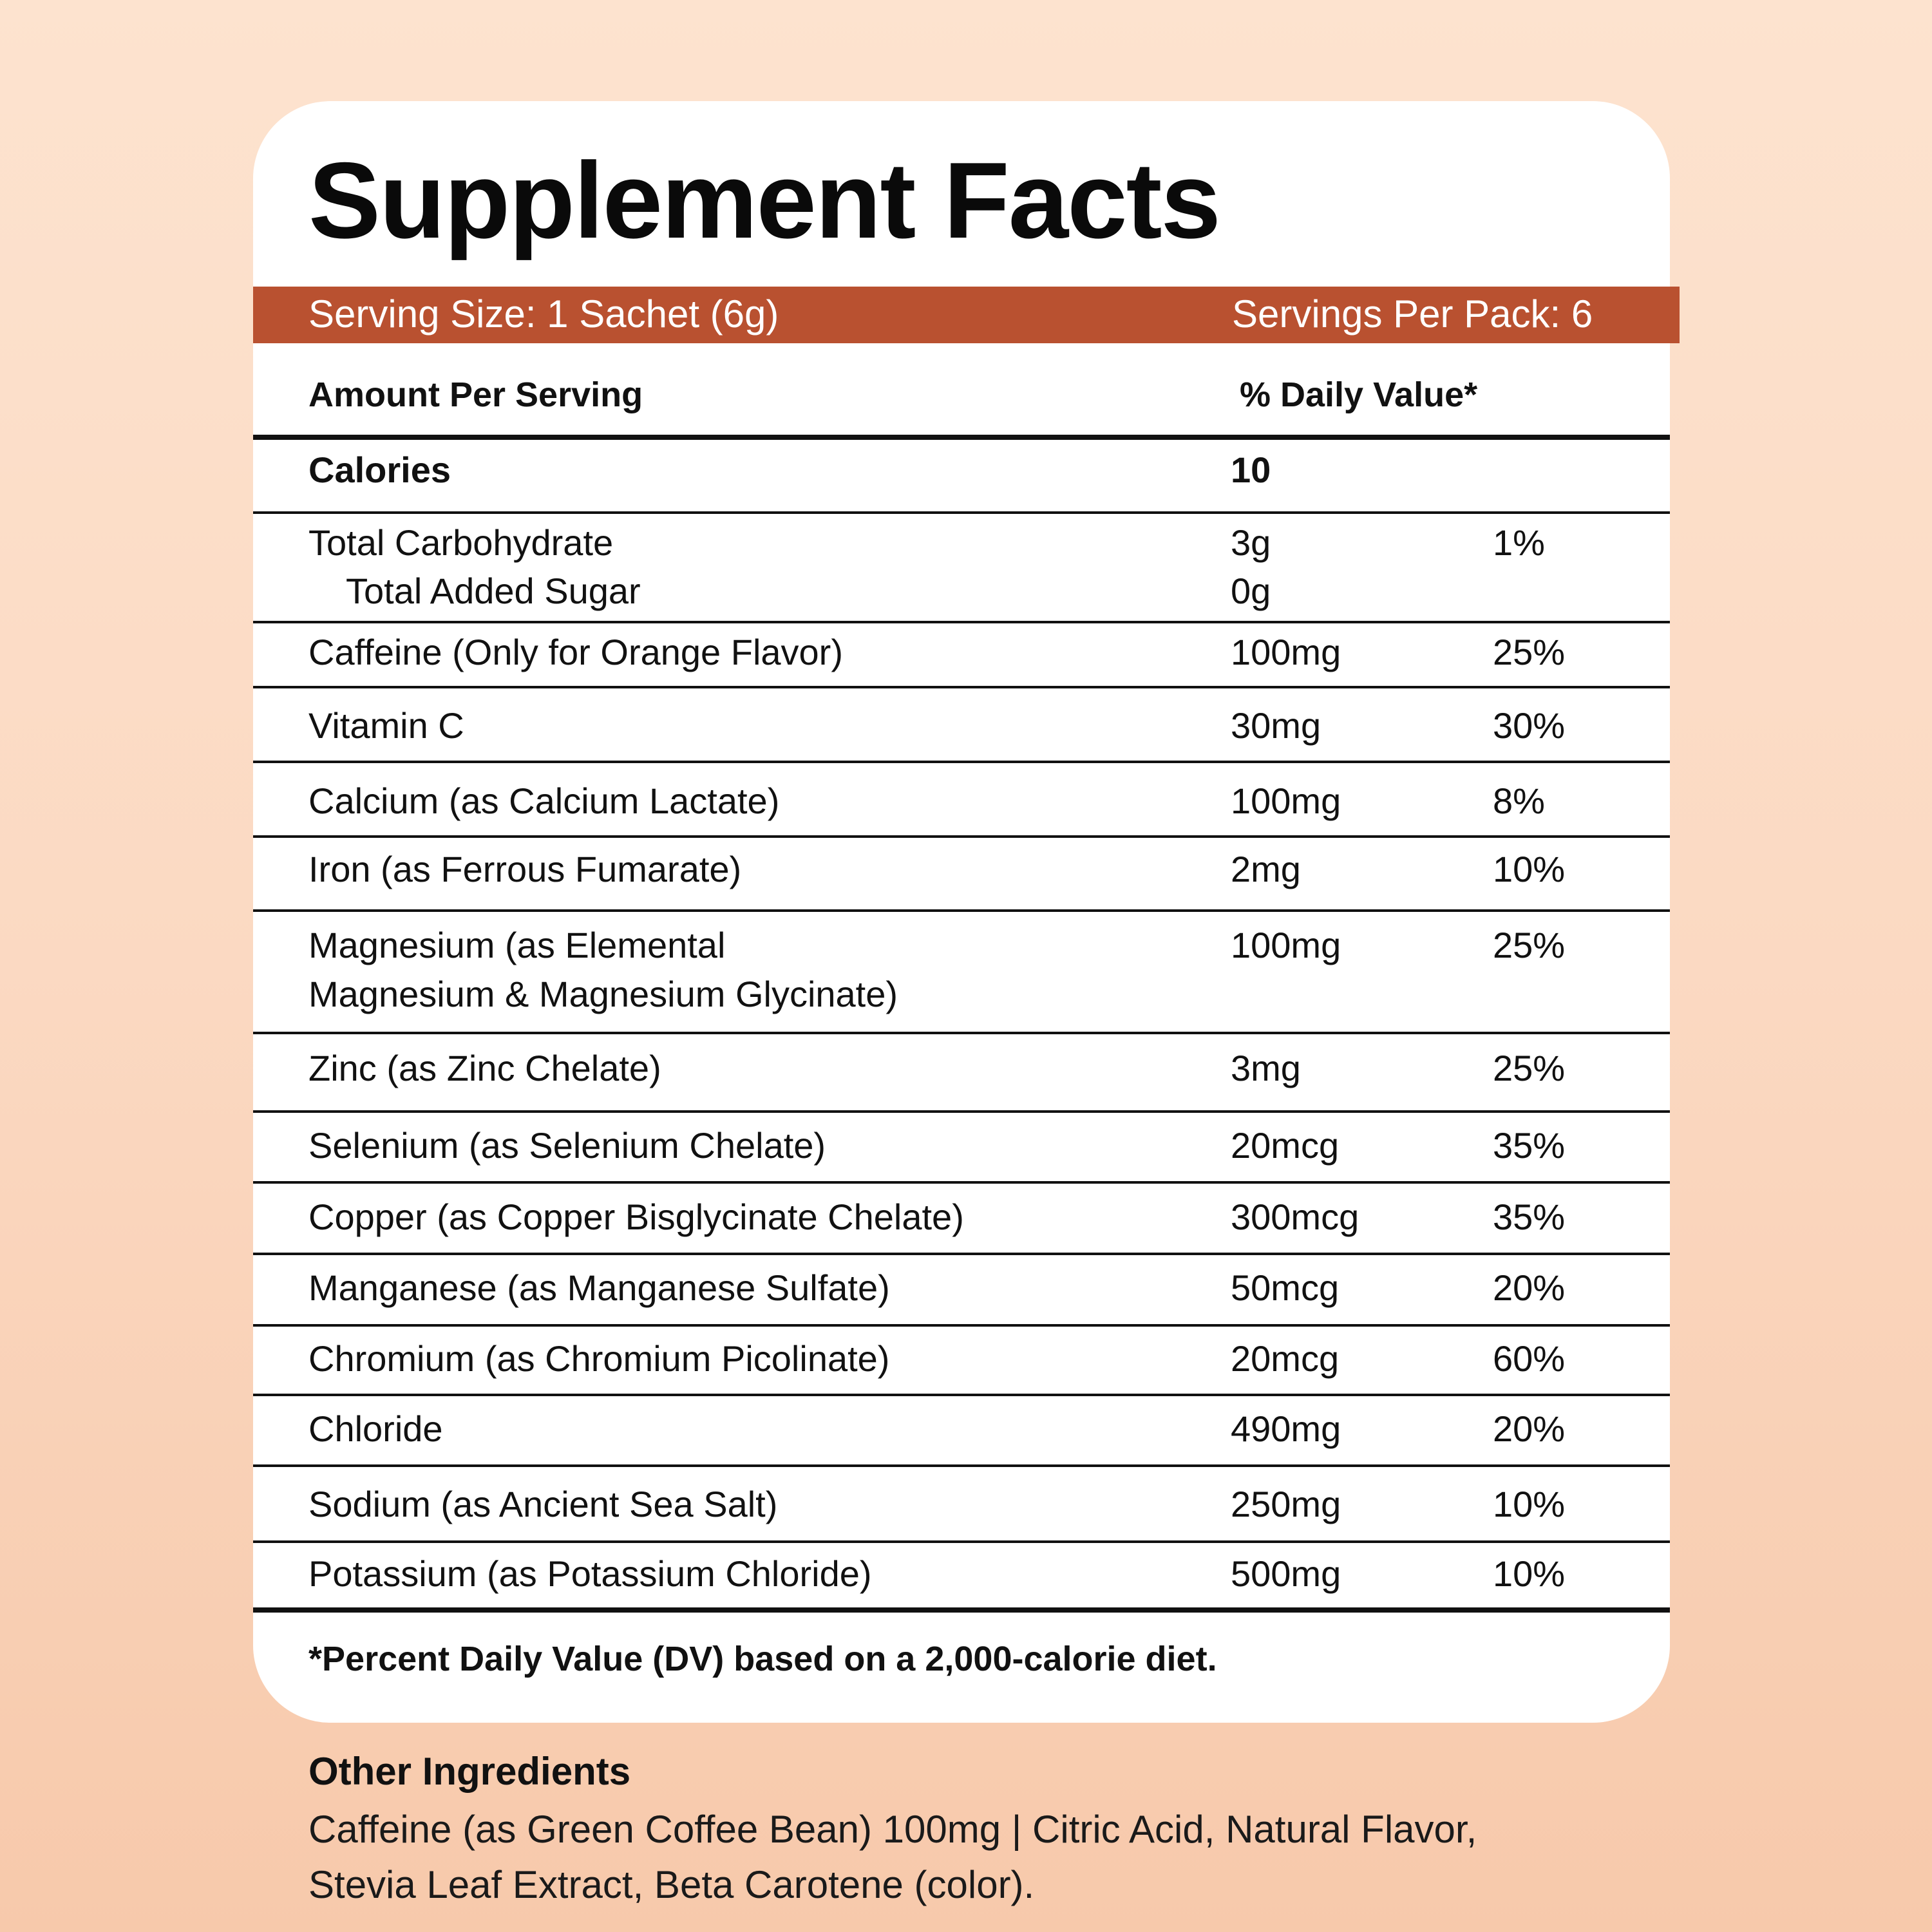  I want to click on serving-size: Serving Size: 1 Sachet (6g), so click(543, 314).